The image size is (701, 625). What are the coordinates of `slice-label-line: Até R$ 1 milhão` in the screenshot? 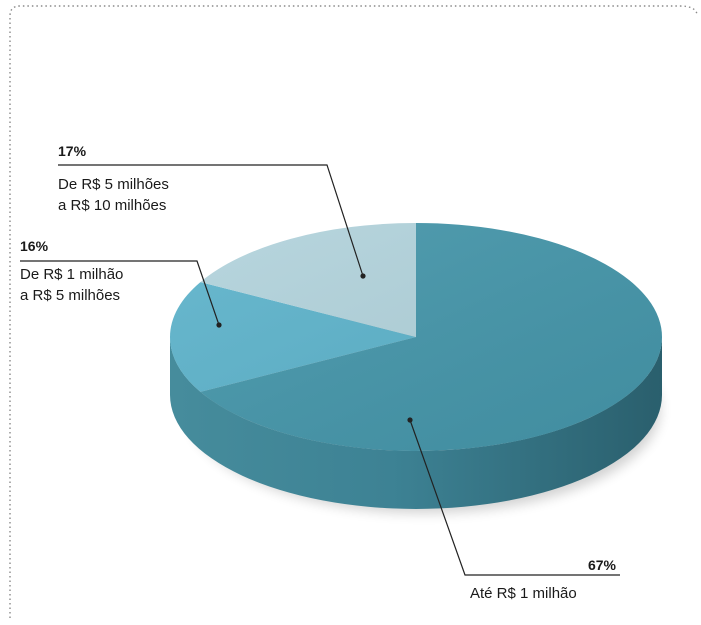 It's located at (523, 593).